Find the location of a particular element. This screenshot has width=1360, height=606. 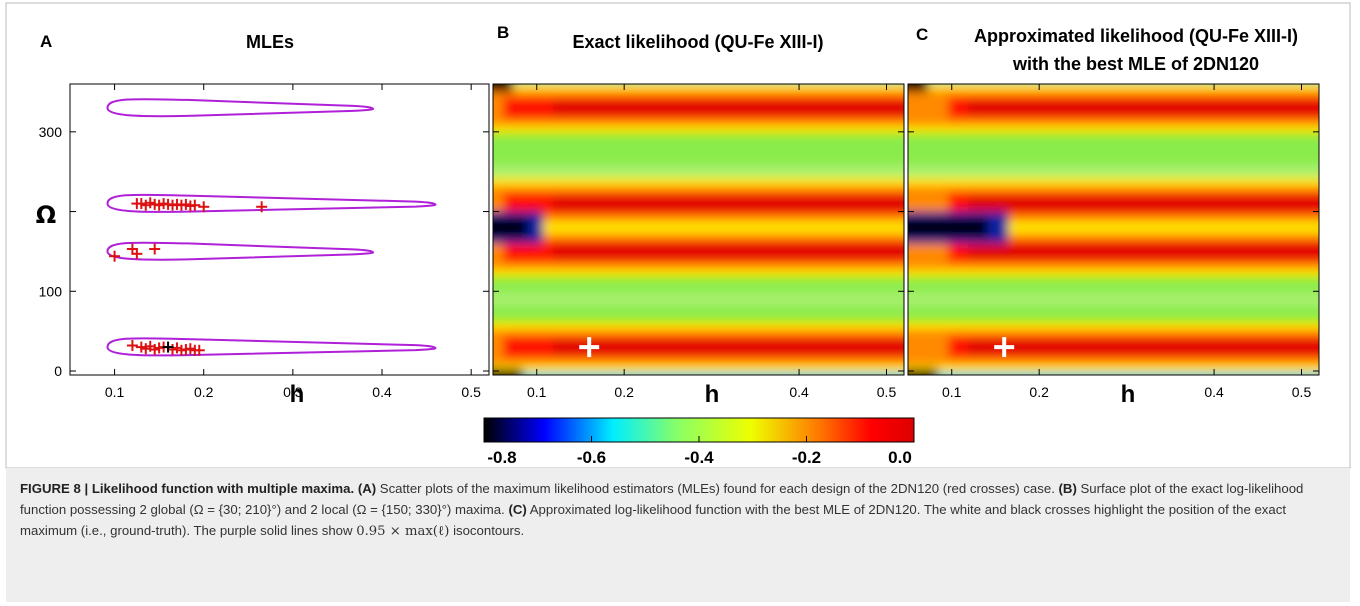

panel-b-heatmap-bands is located at coordinates (698, 229).